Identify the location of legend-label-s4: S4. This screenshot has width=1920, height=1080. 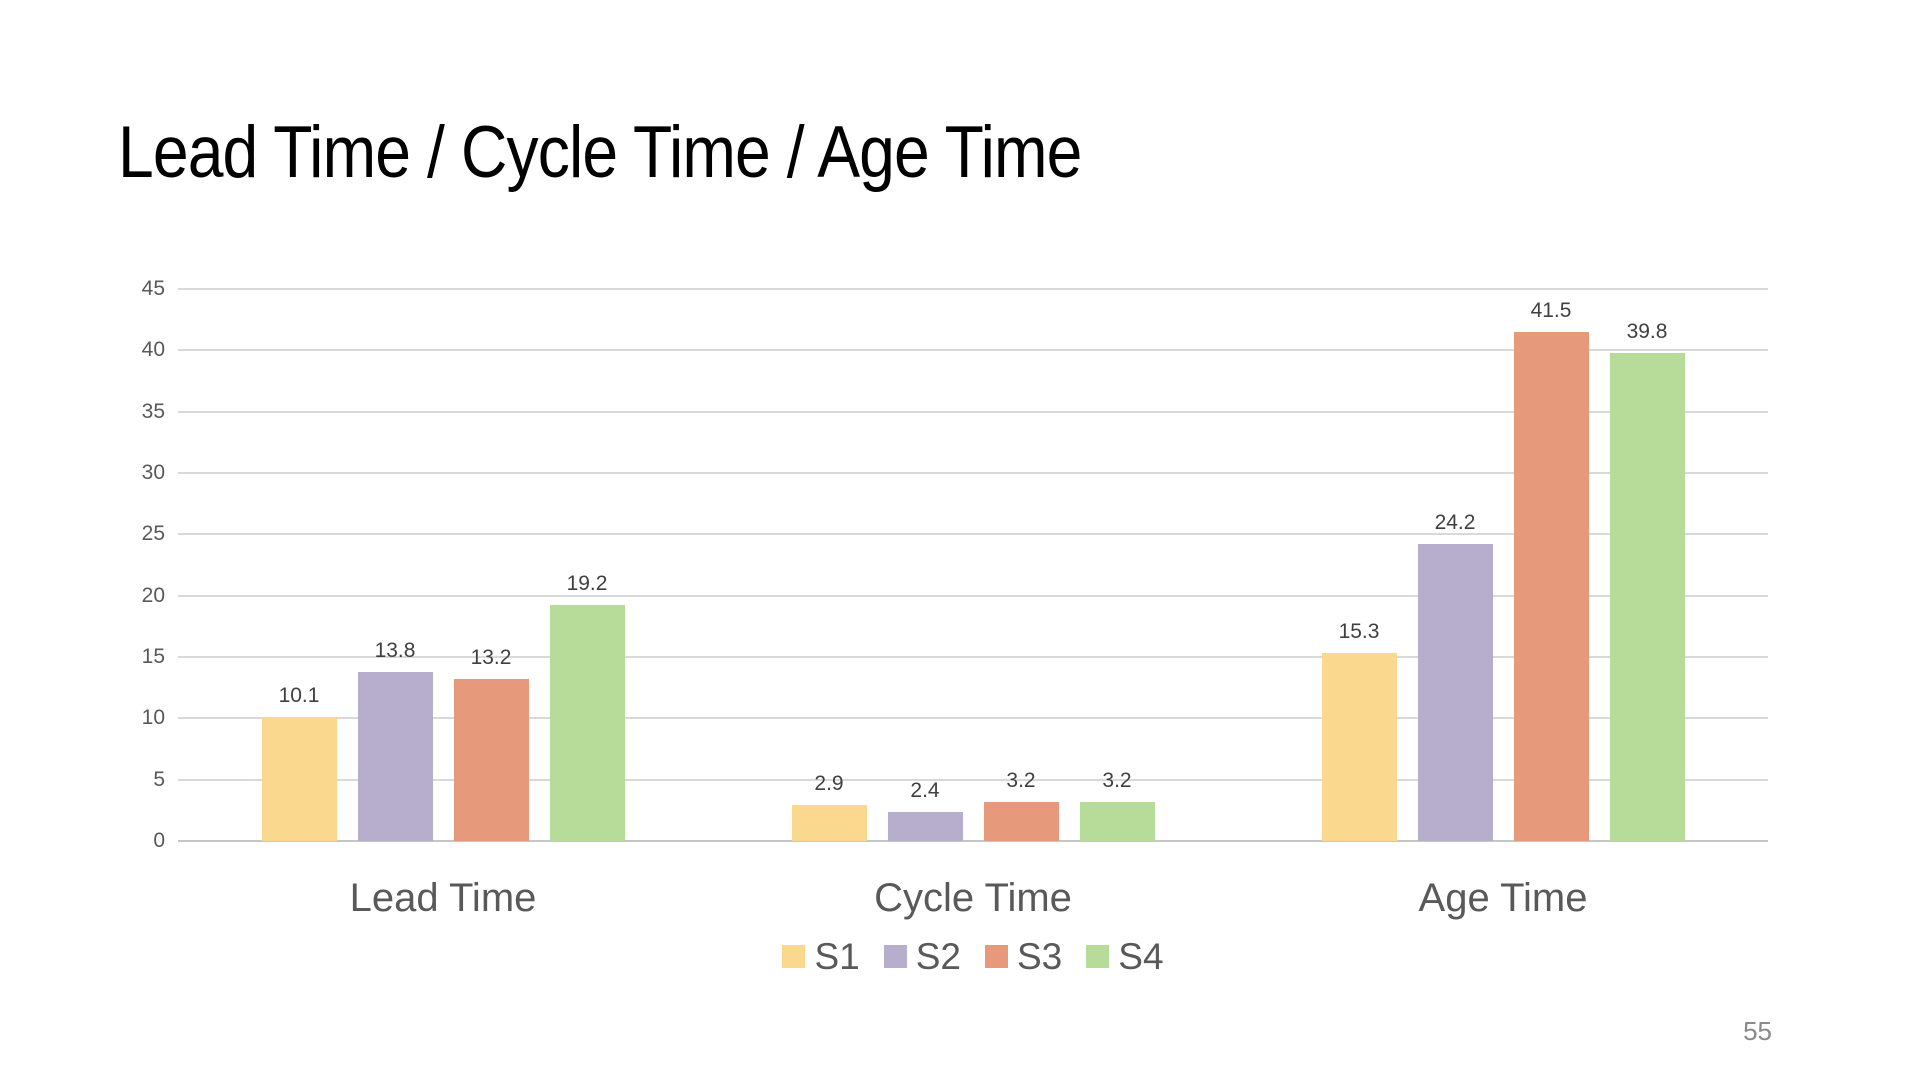
(1141, 956).